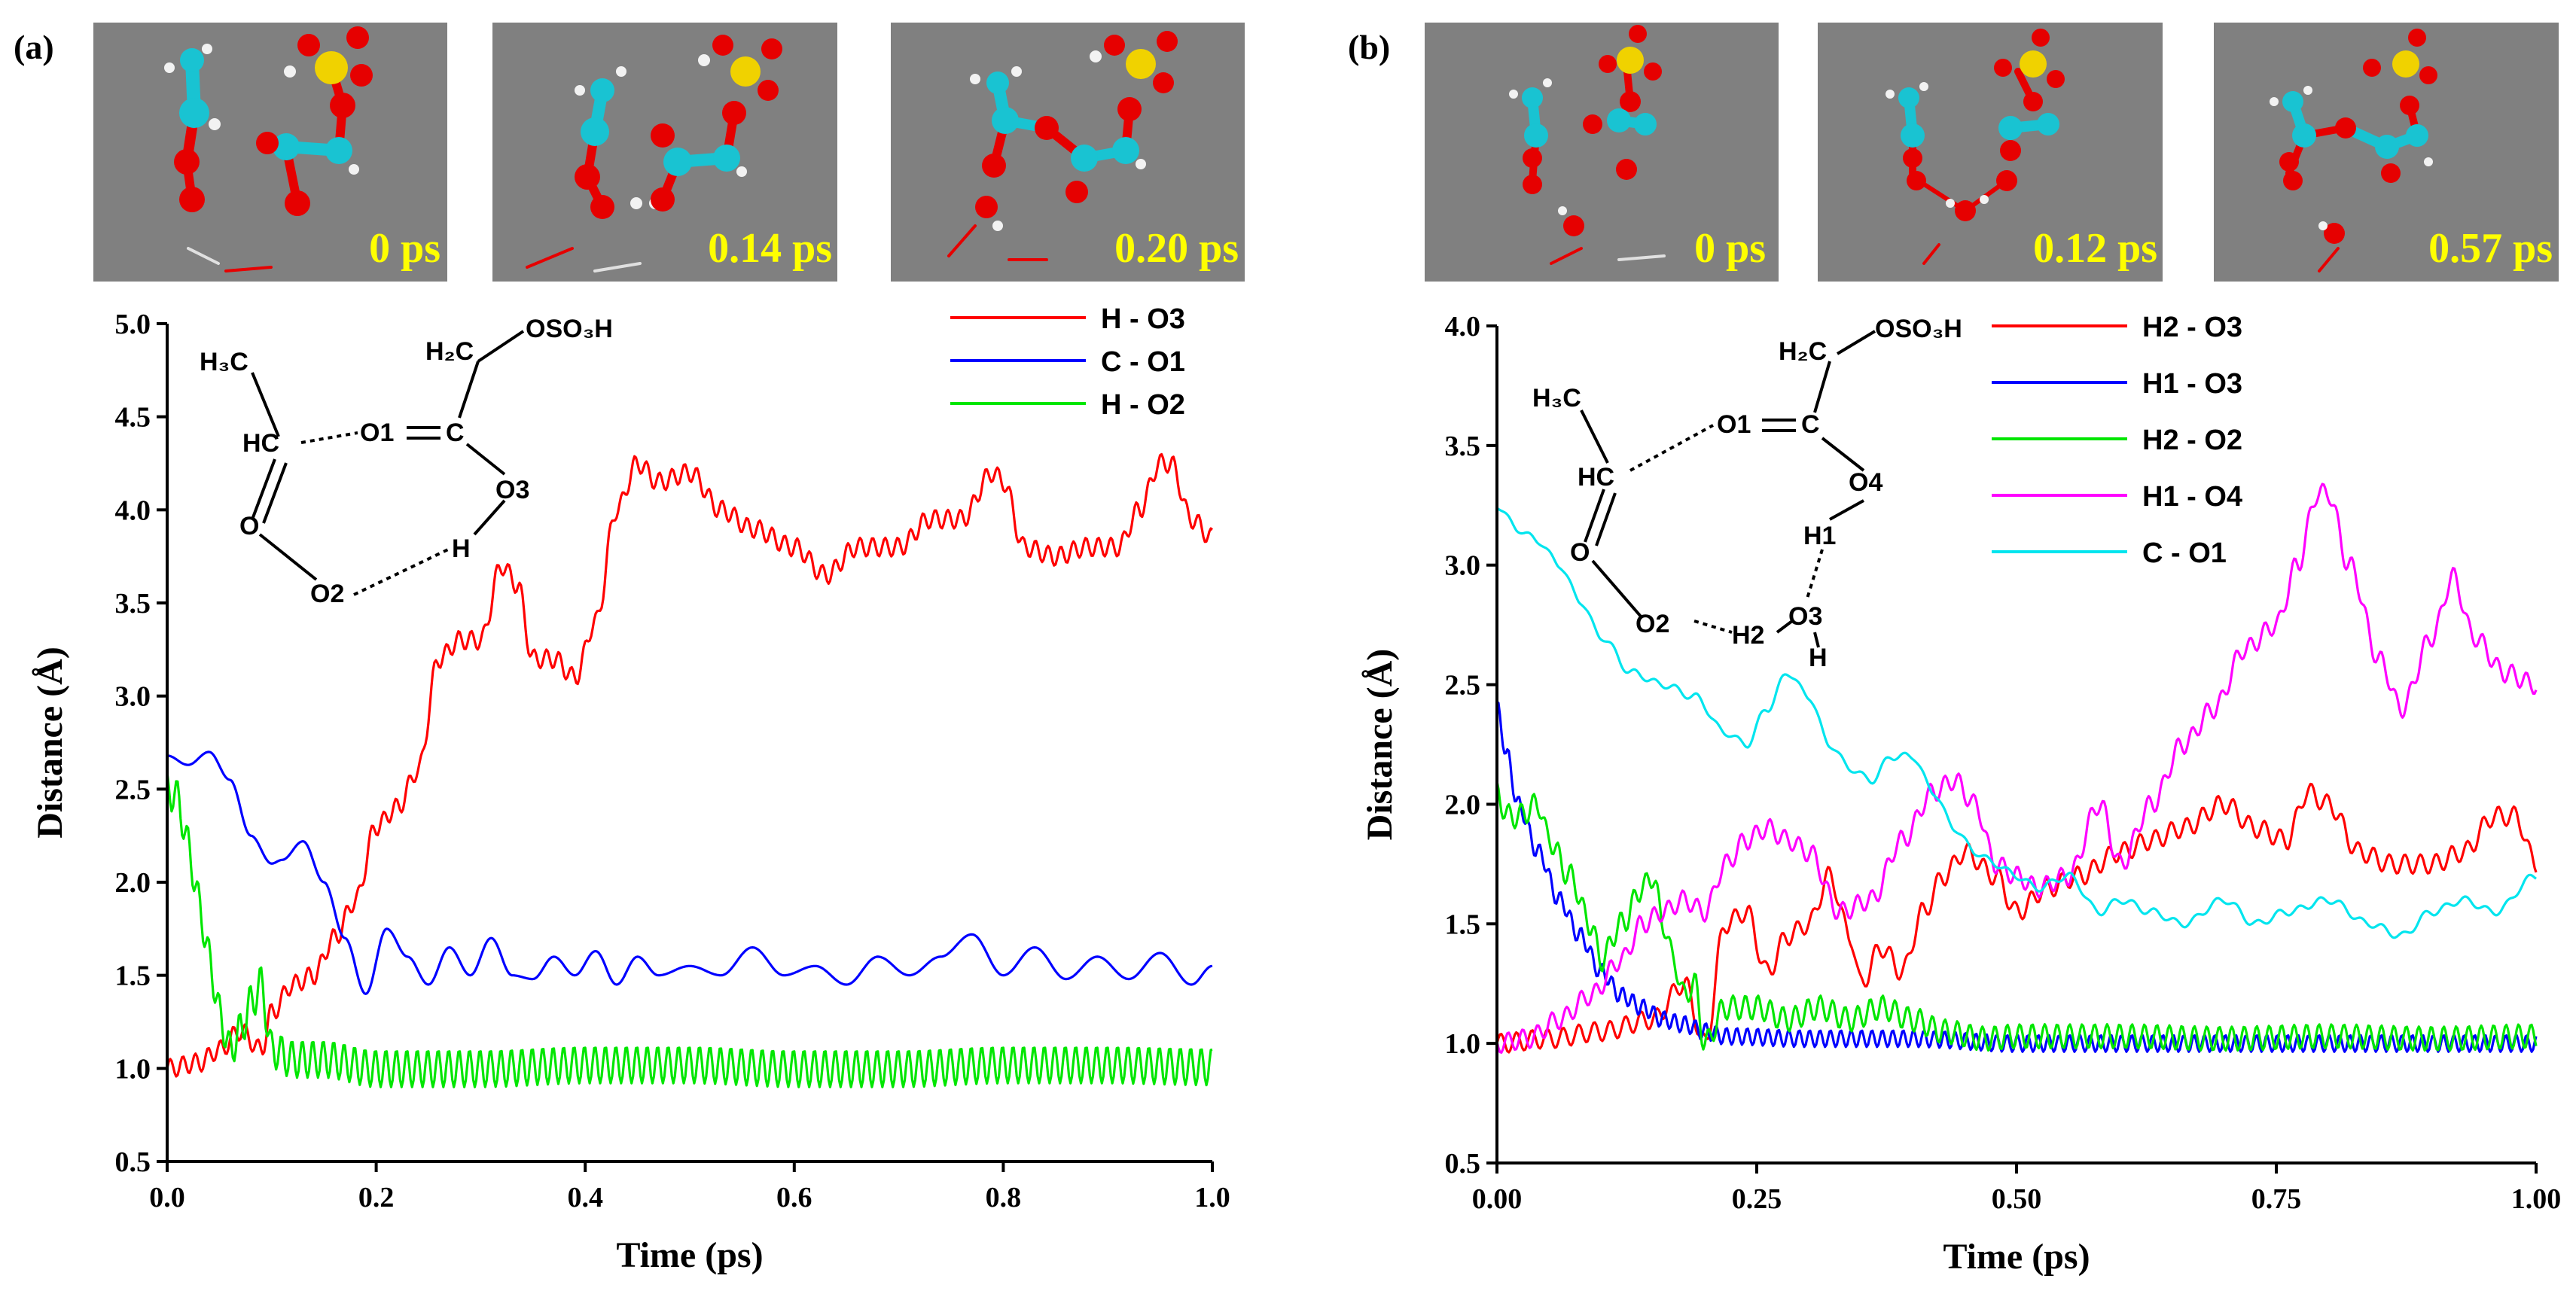 This screenshot has height=1303, width=2576. What do you see at coordinates (1212, 1197) in the screenshot?
I see `x-tick-label: 1.0` at bounding box center [1212, 1197].